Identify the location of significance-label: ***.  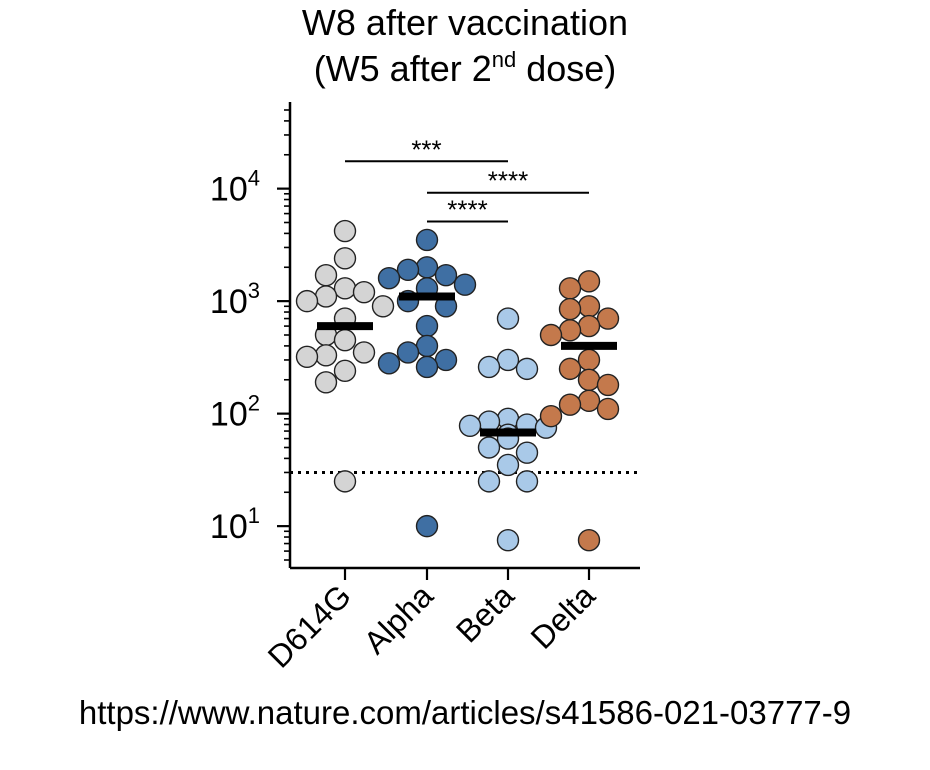
(426, 149).